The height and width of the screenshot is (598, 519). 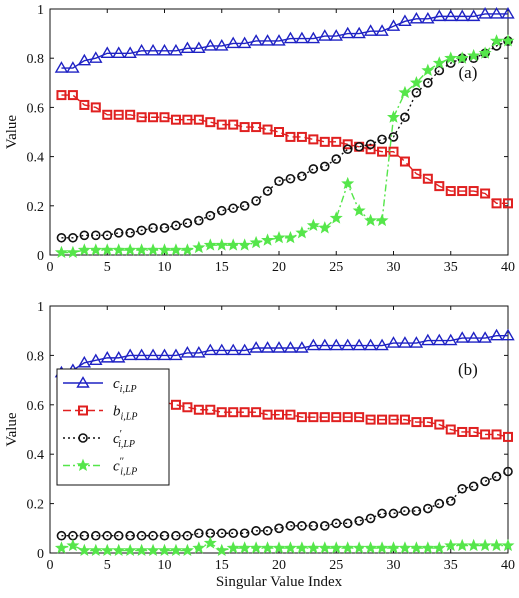 I want to click on legend-marker-c_dprime, so click(x=83, y=465).